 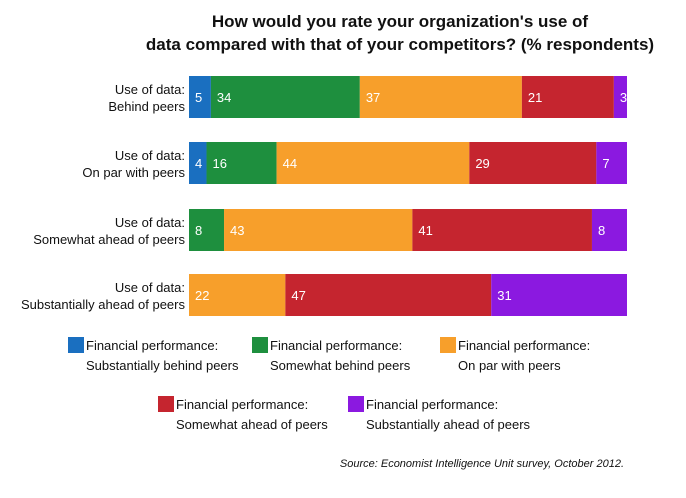 I want to click on category-label: On par with peers, so click(x=133, y=172).